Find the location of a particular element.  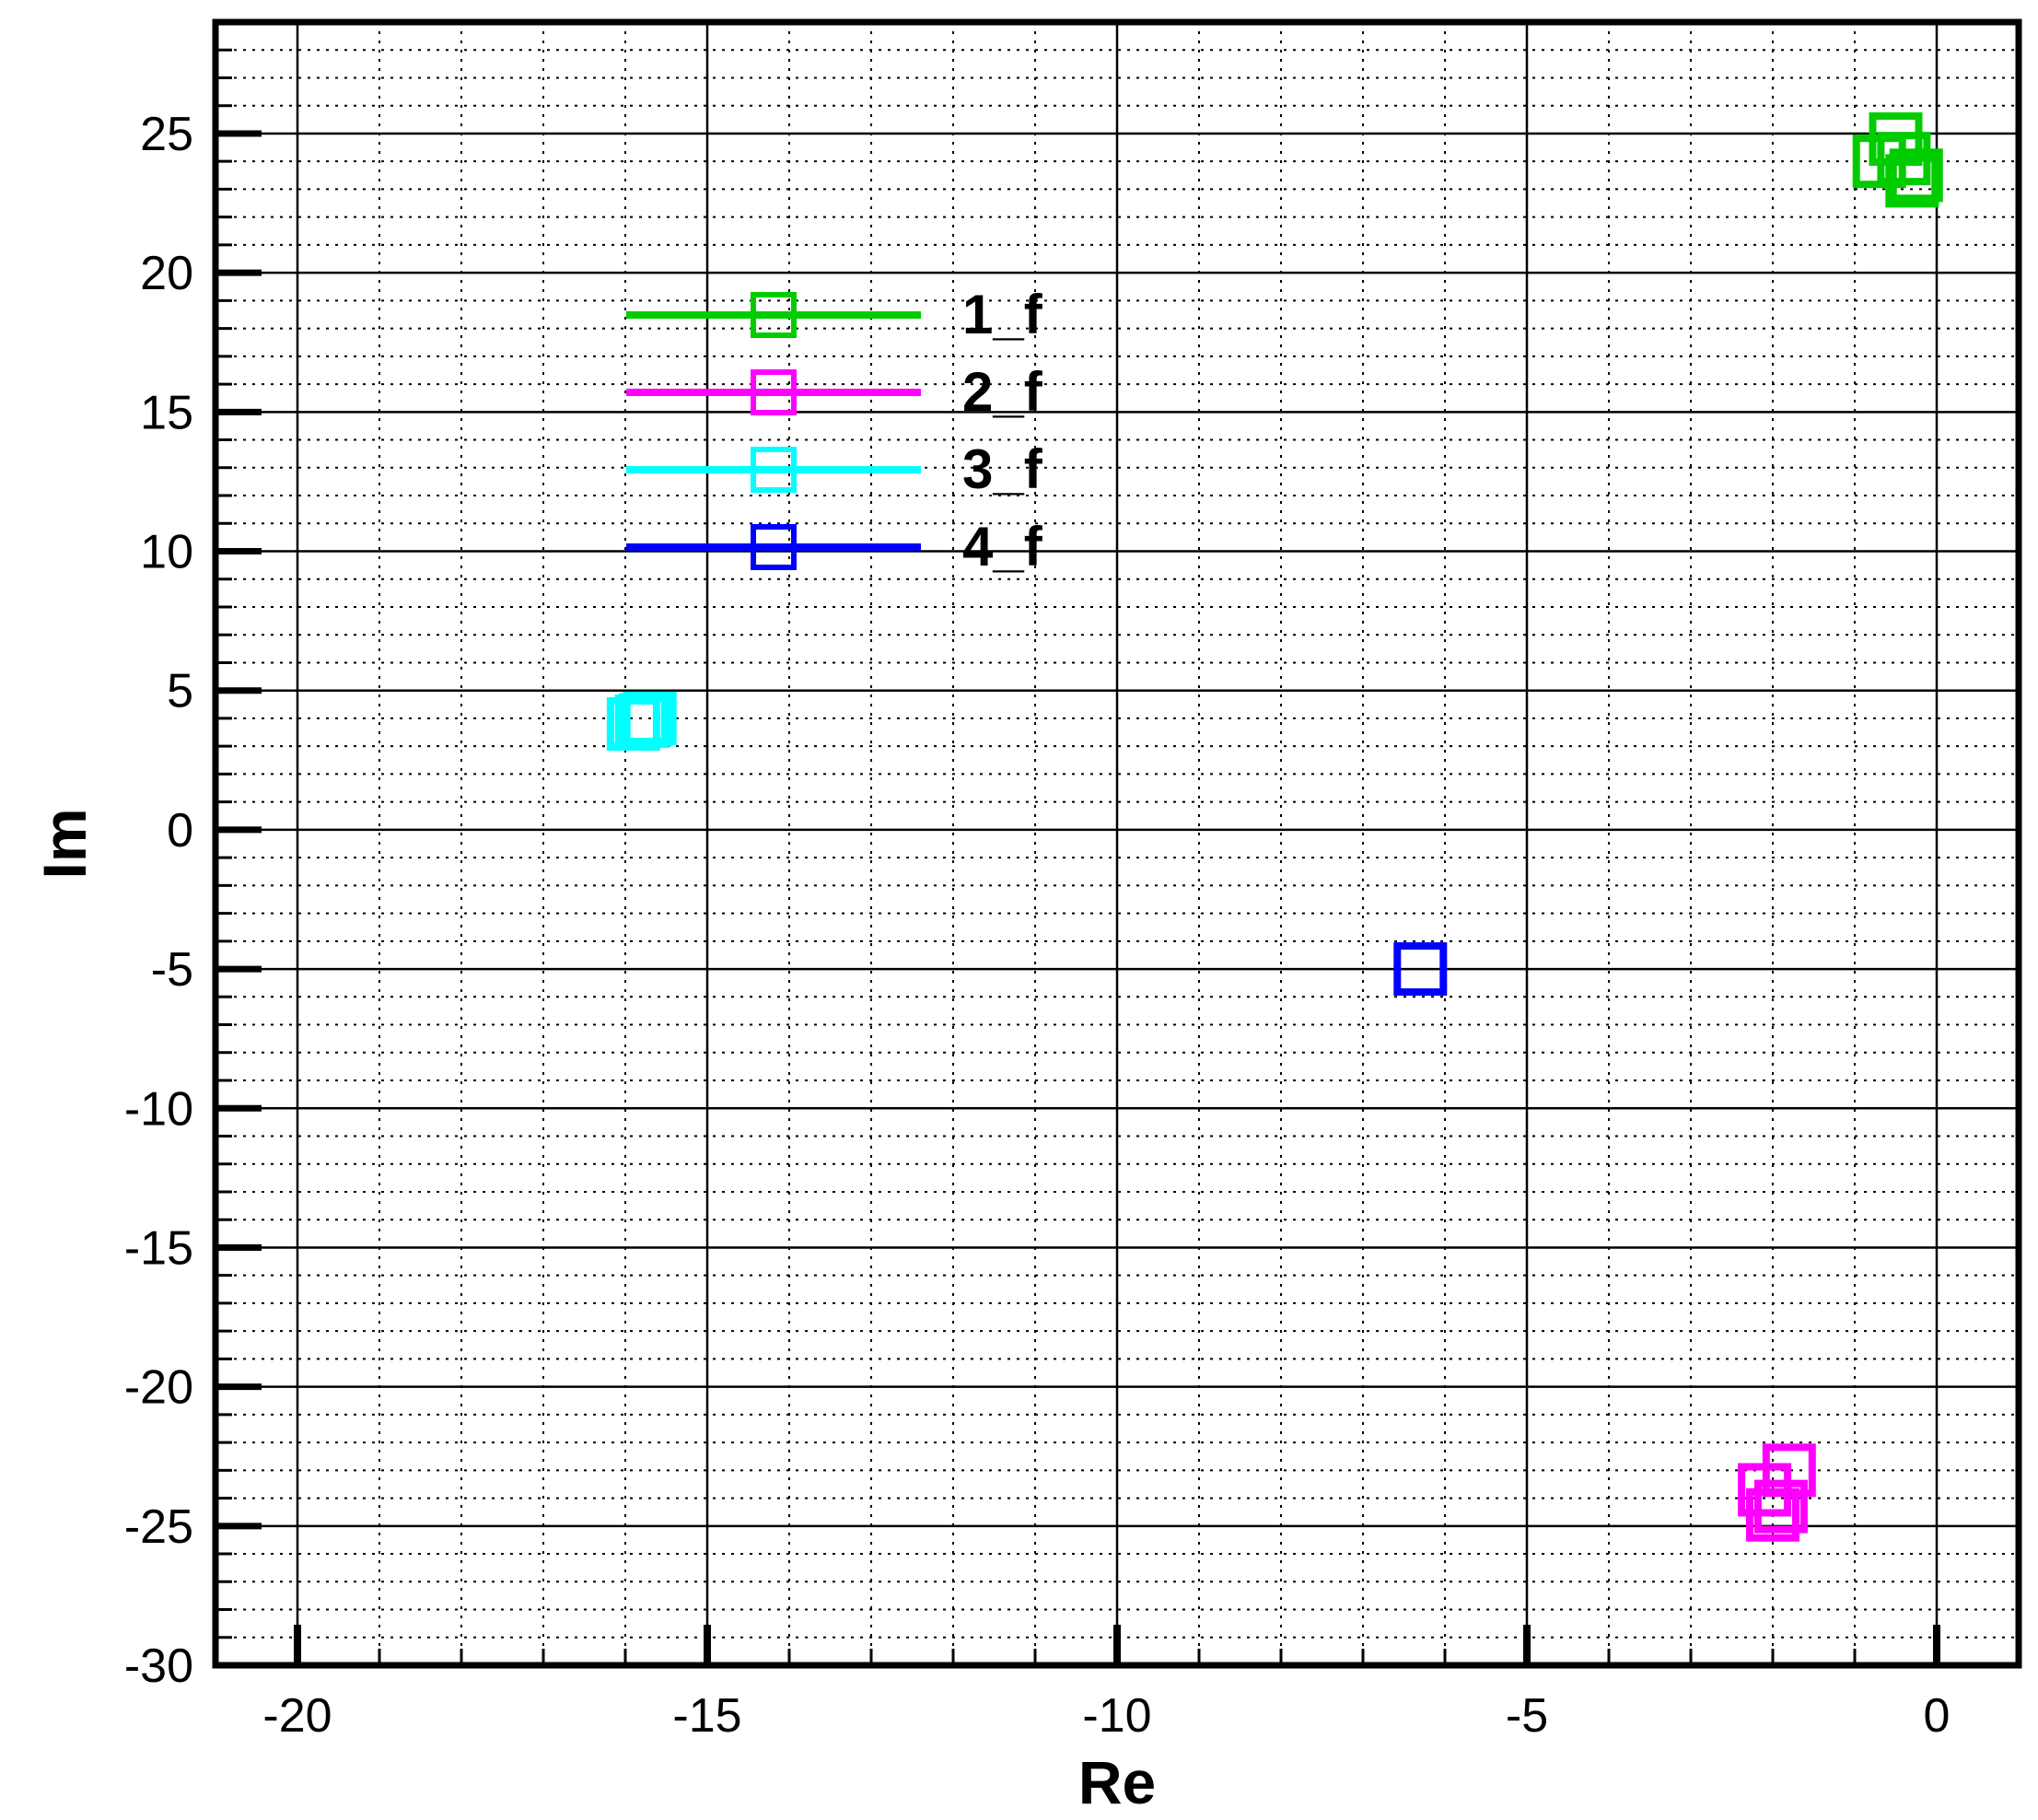

x-tick-label: -10 is located at coordinates (1116, 1716).